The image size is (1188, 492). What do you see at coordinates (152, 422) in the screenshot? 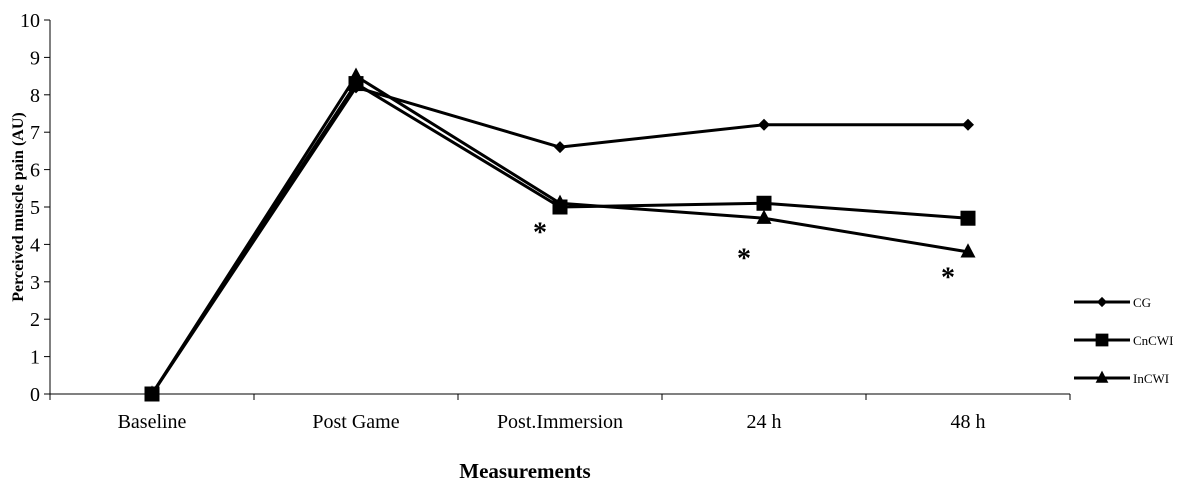
I see `x-tick-label: Baseline` at bounding box center [152, 422].